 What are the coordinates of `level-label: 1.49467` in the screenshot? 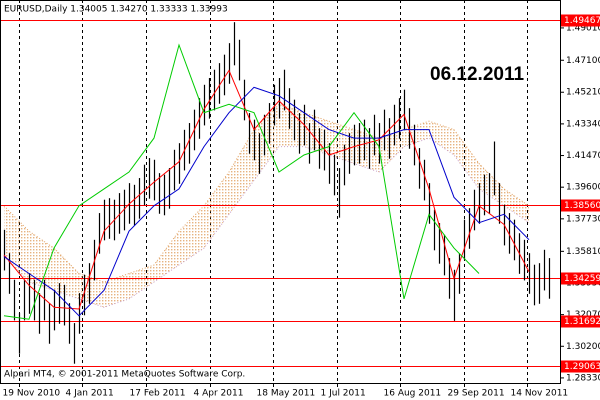 It's located at (582, 21).